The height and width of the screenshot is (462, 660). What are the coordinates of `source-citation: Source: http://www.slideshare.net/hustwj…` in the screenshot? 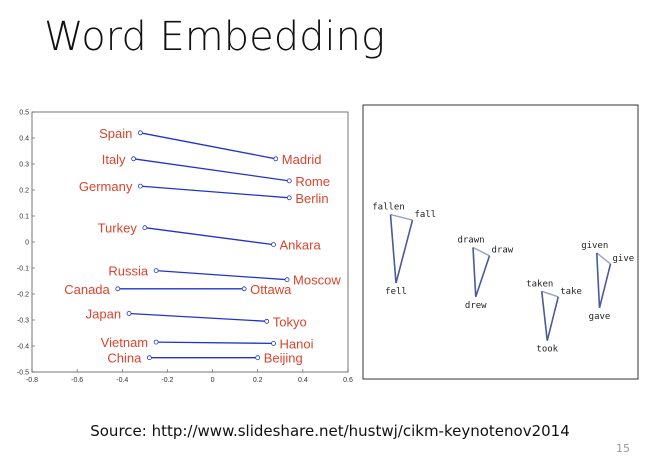 It's located at (330, 431).